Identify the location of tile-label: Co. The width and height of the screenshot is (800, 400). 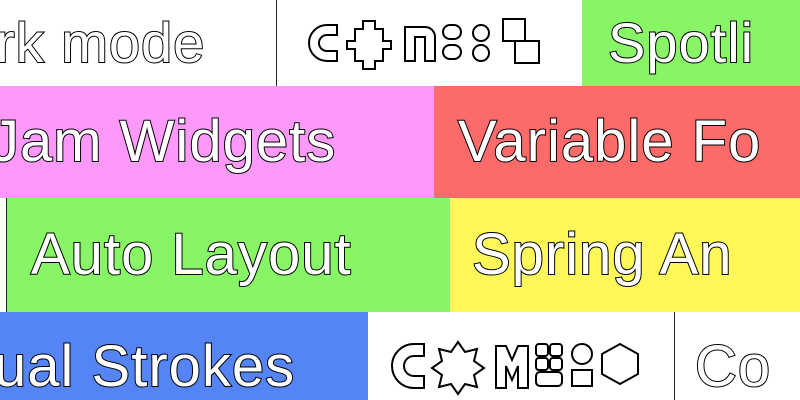
(733, 366).